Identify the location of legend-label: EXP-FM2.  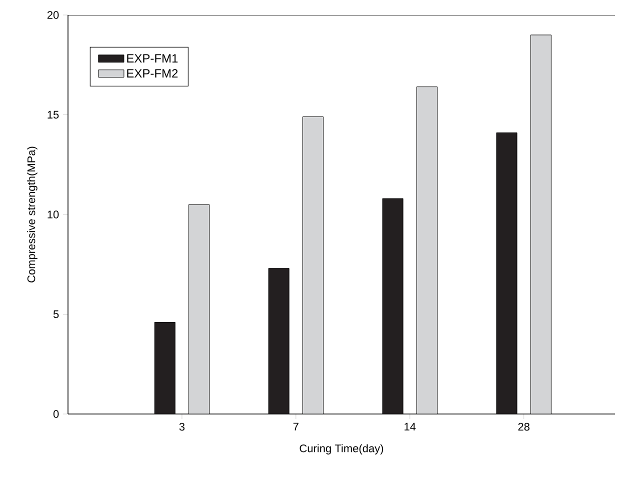
(152, 73).